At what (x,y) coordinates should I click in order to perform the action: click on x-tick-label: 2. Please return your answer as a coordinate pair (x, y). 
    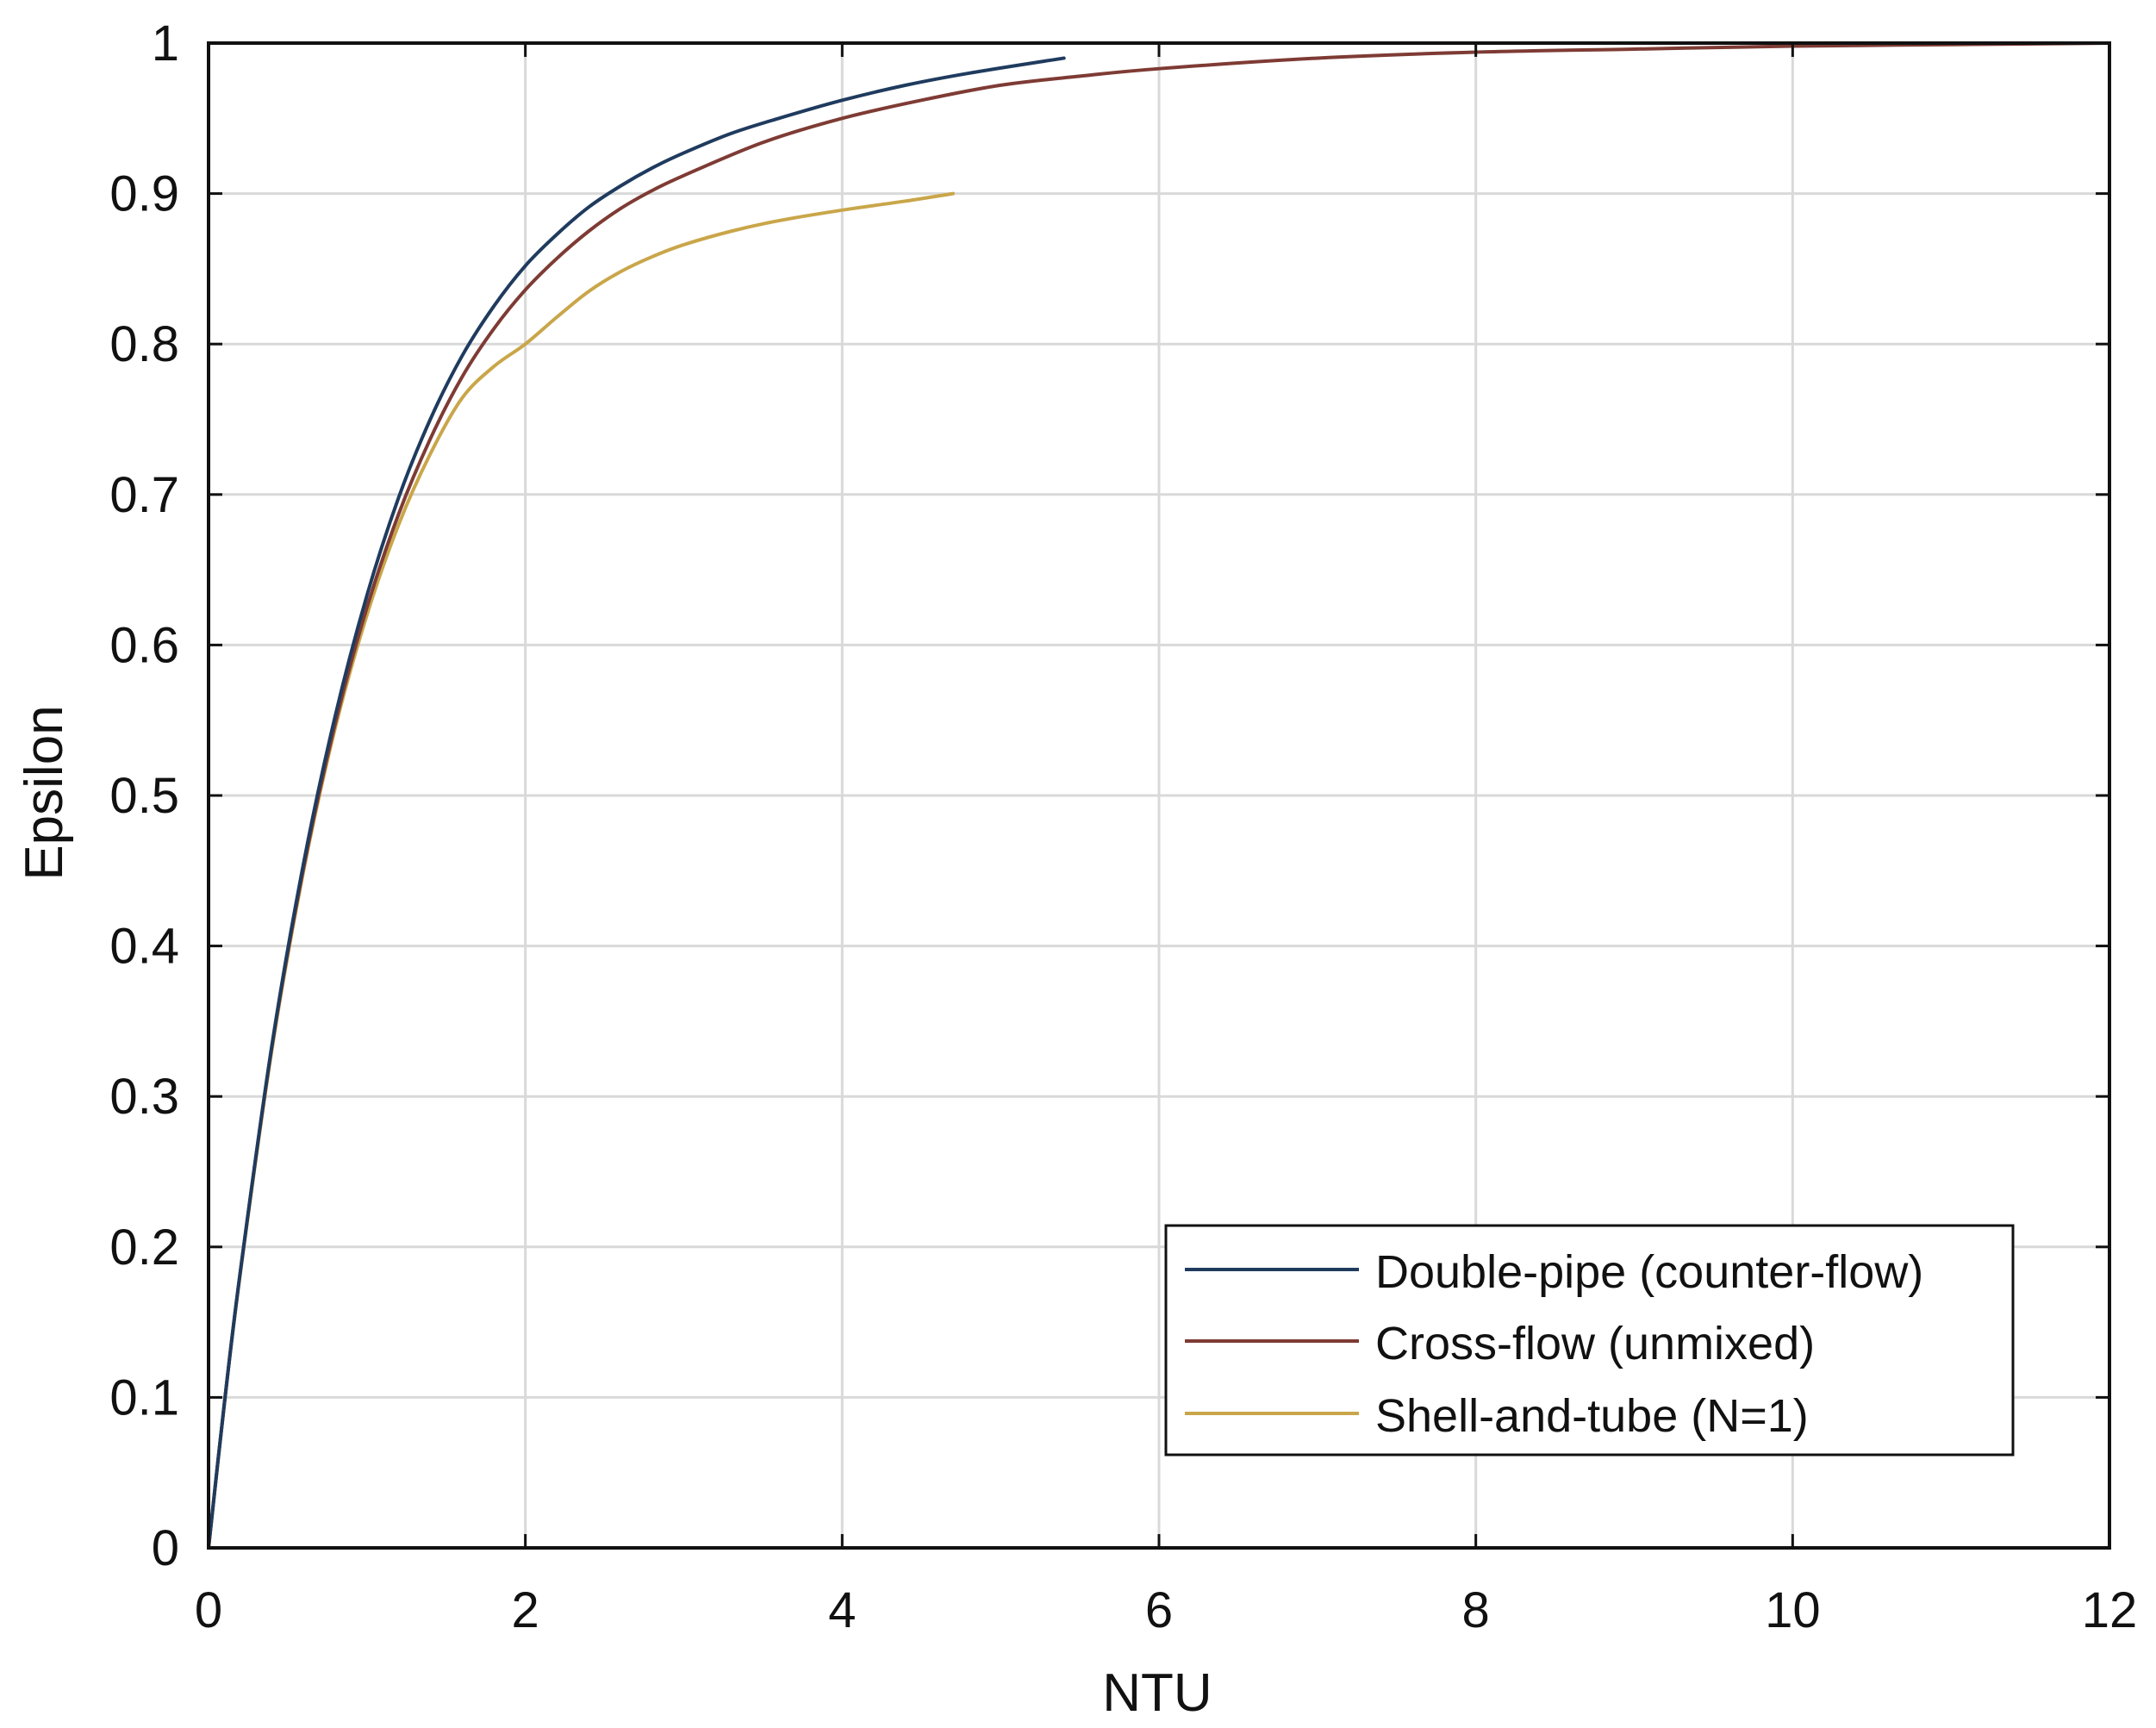
    Looking at the image, I should click on (525, 1610).